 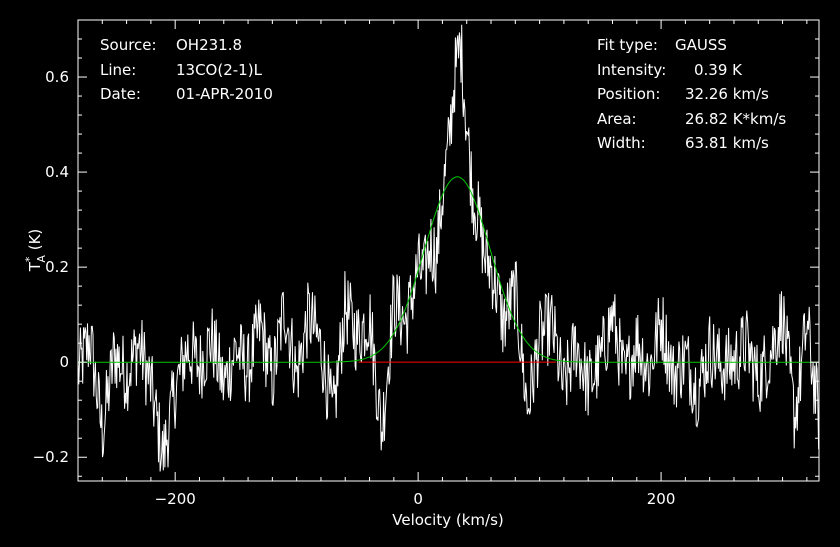 I want to click on x-tick-label: 0, so click(x=418, y=499).